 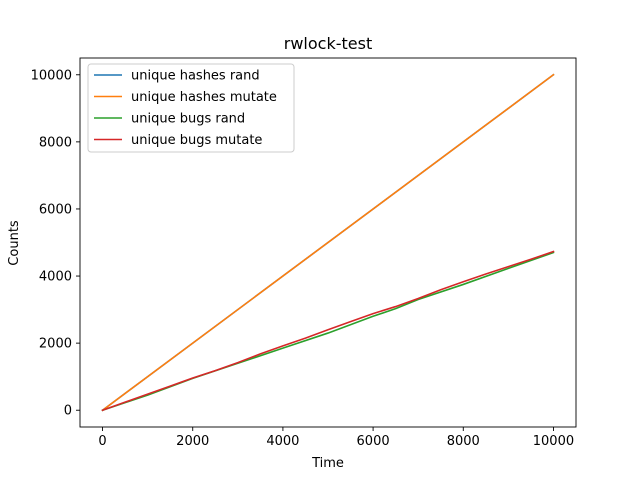 I want to click on legend-label-1: unique hashes mutate, so click(x=204, y=97).